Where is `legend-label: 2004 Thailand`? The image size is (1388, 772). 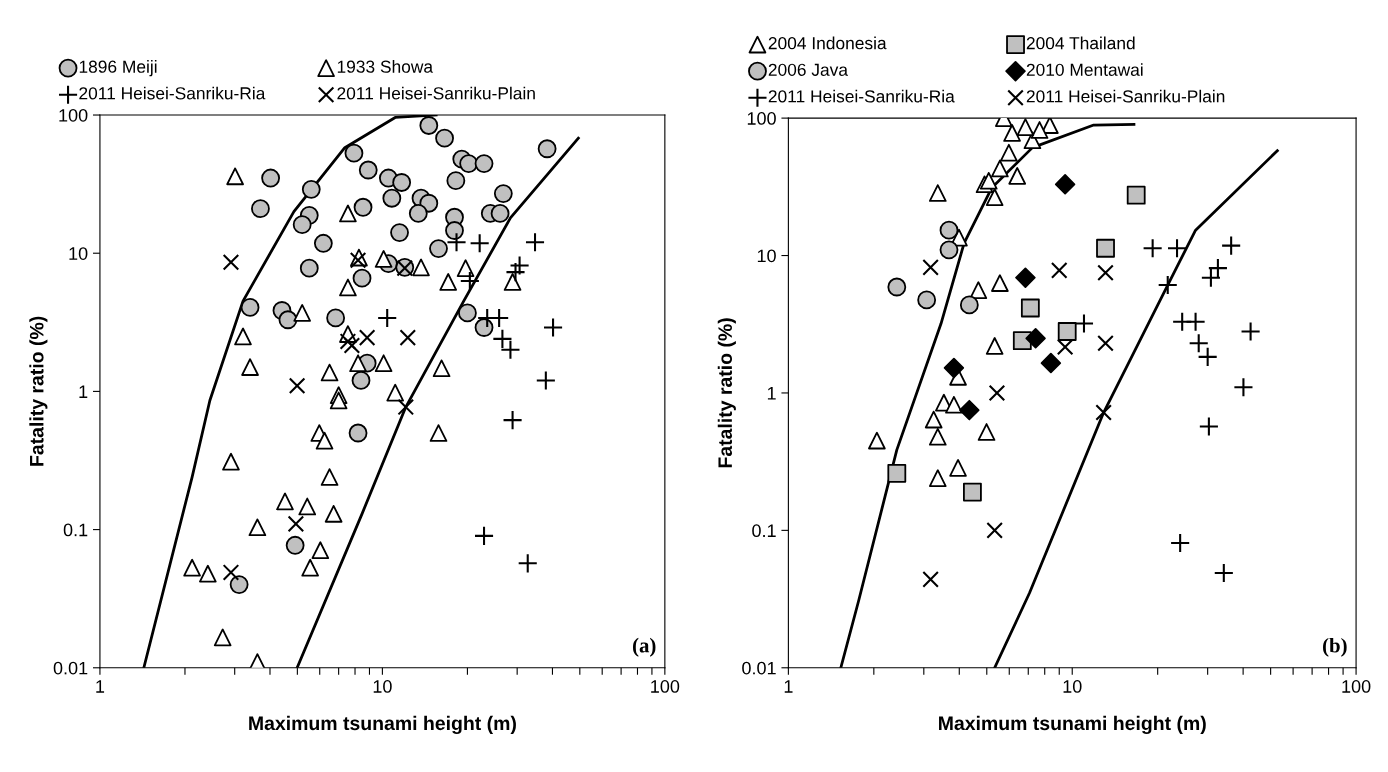 legend-label: 2004 Thailand is located at coordinates (1080, 43).